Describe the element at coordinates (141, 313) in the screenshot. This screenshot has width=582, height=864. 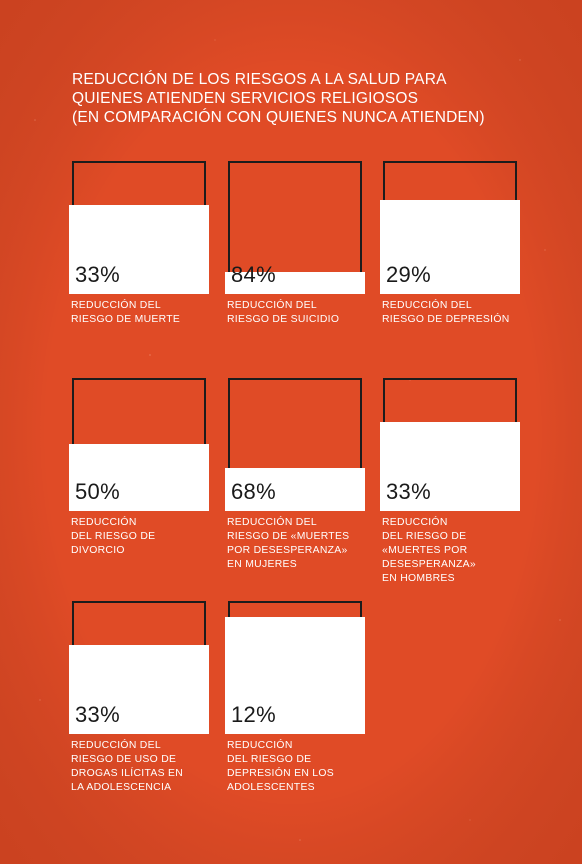
I see `stat-label: REDUCCIÓN DEL RIESGO DE MUERTE` at that location.